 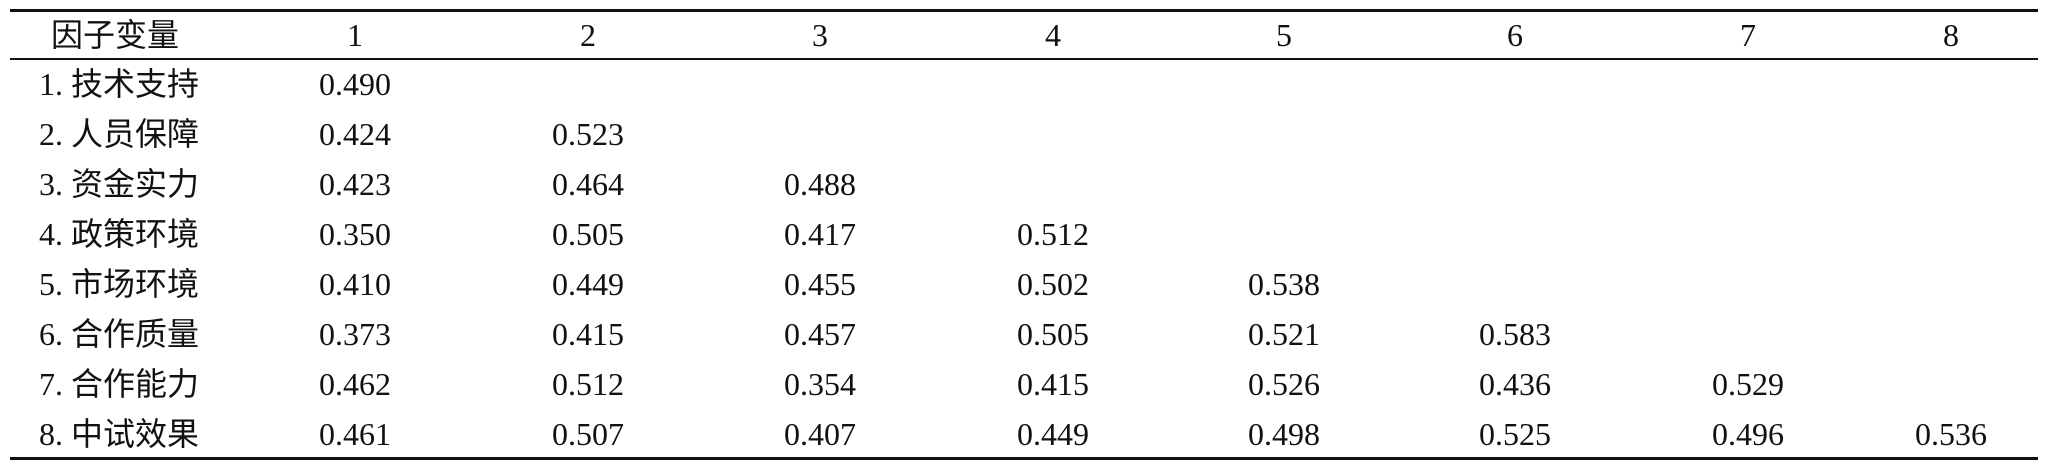 What do you see at coordinates (820, 334) in the screenshot?
I see `correlation-value: 0.457` at bounding box center [820, 334].